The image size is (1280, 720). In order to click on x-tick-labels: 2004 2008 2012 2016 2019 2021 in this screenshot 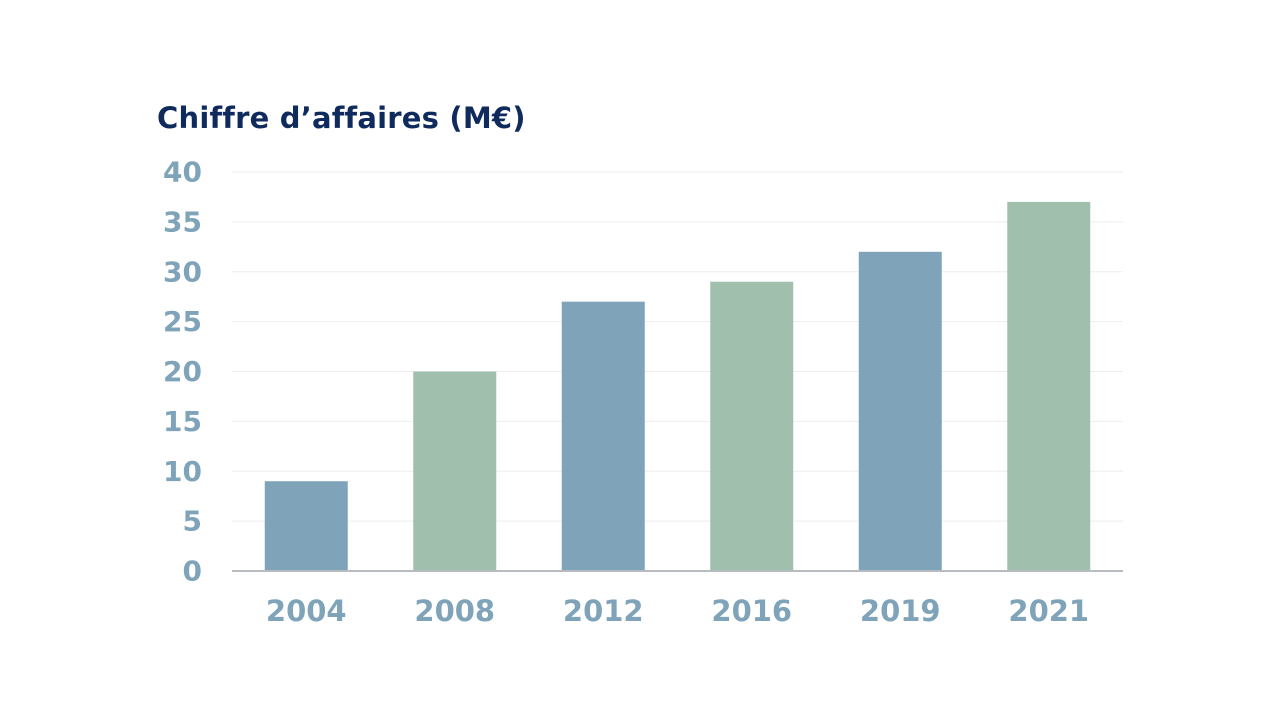, I will do `click(677, 611)`.